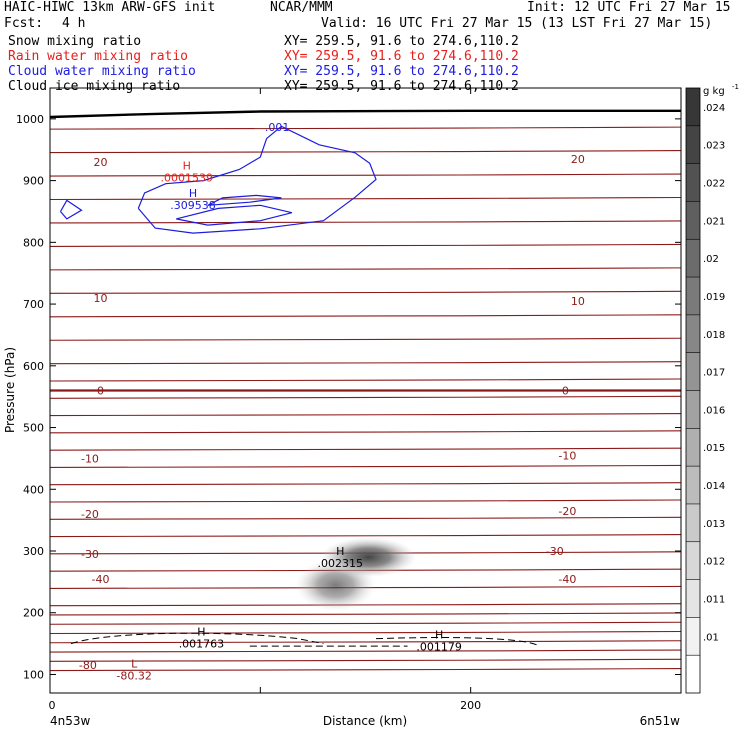 This screenshot has width=740, height=740. Describe the element at coordinates (277, 127) in the screenshot. I see `cloud-water-contour-label: .001` at that location.